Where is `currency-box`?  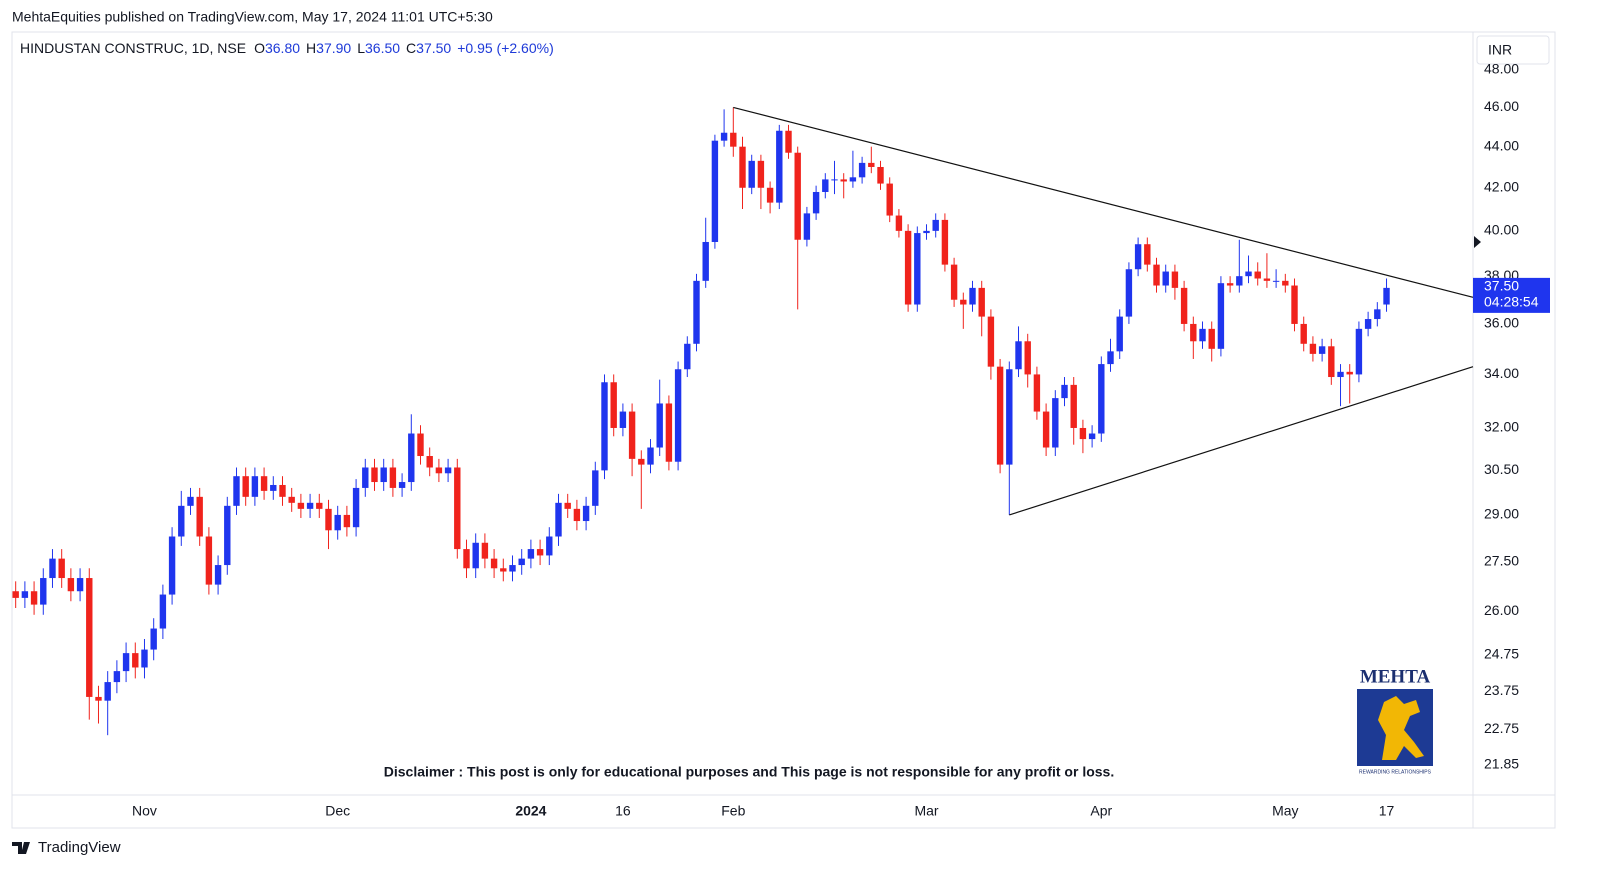 currency-box is located at coordinates (1513, 50).